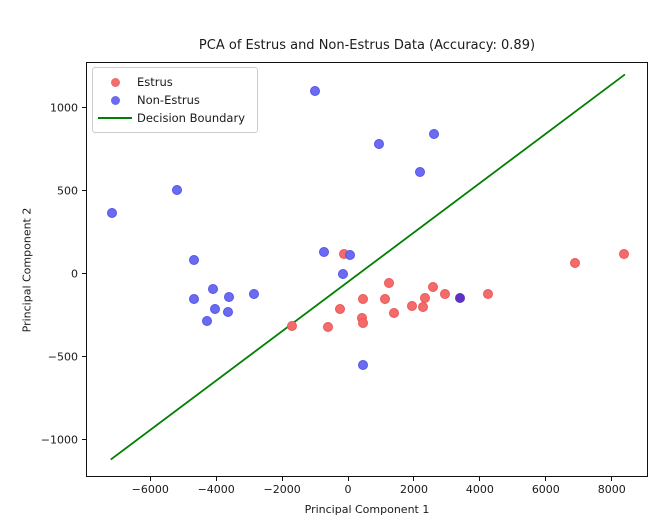  What do you see at coordinates (115, 100) in the screenshot?
I see `non-estrus-dot-icon` at bounding box center [115, 100].